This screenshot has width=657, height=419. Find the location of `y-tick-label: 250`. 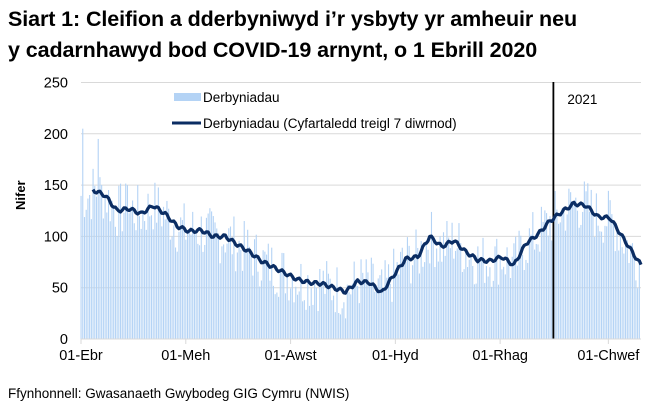

y-tick-label: 250 is located at coordinates (56, 84).